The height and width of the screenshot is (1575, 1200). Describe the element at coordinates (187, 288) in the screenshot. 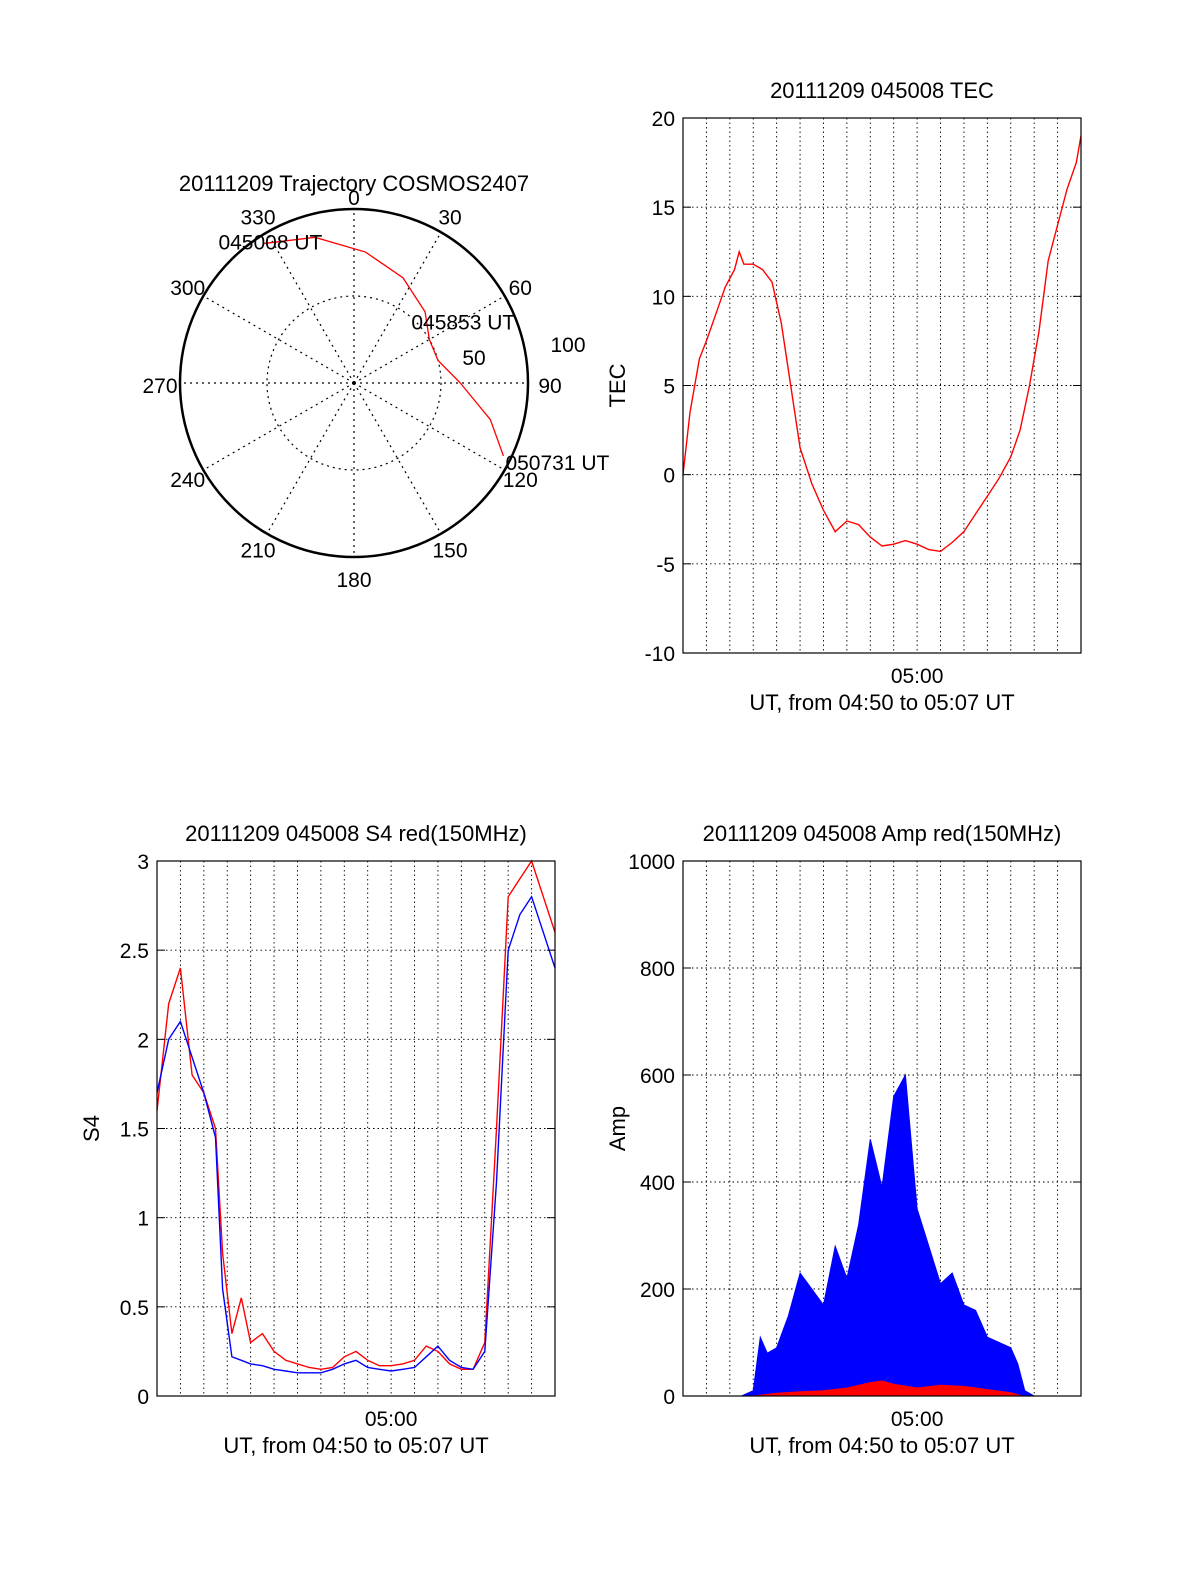

I see `polar-angle-label: 300` at that location.